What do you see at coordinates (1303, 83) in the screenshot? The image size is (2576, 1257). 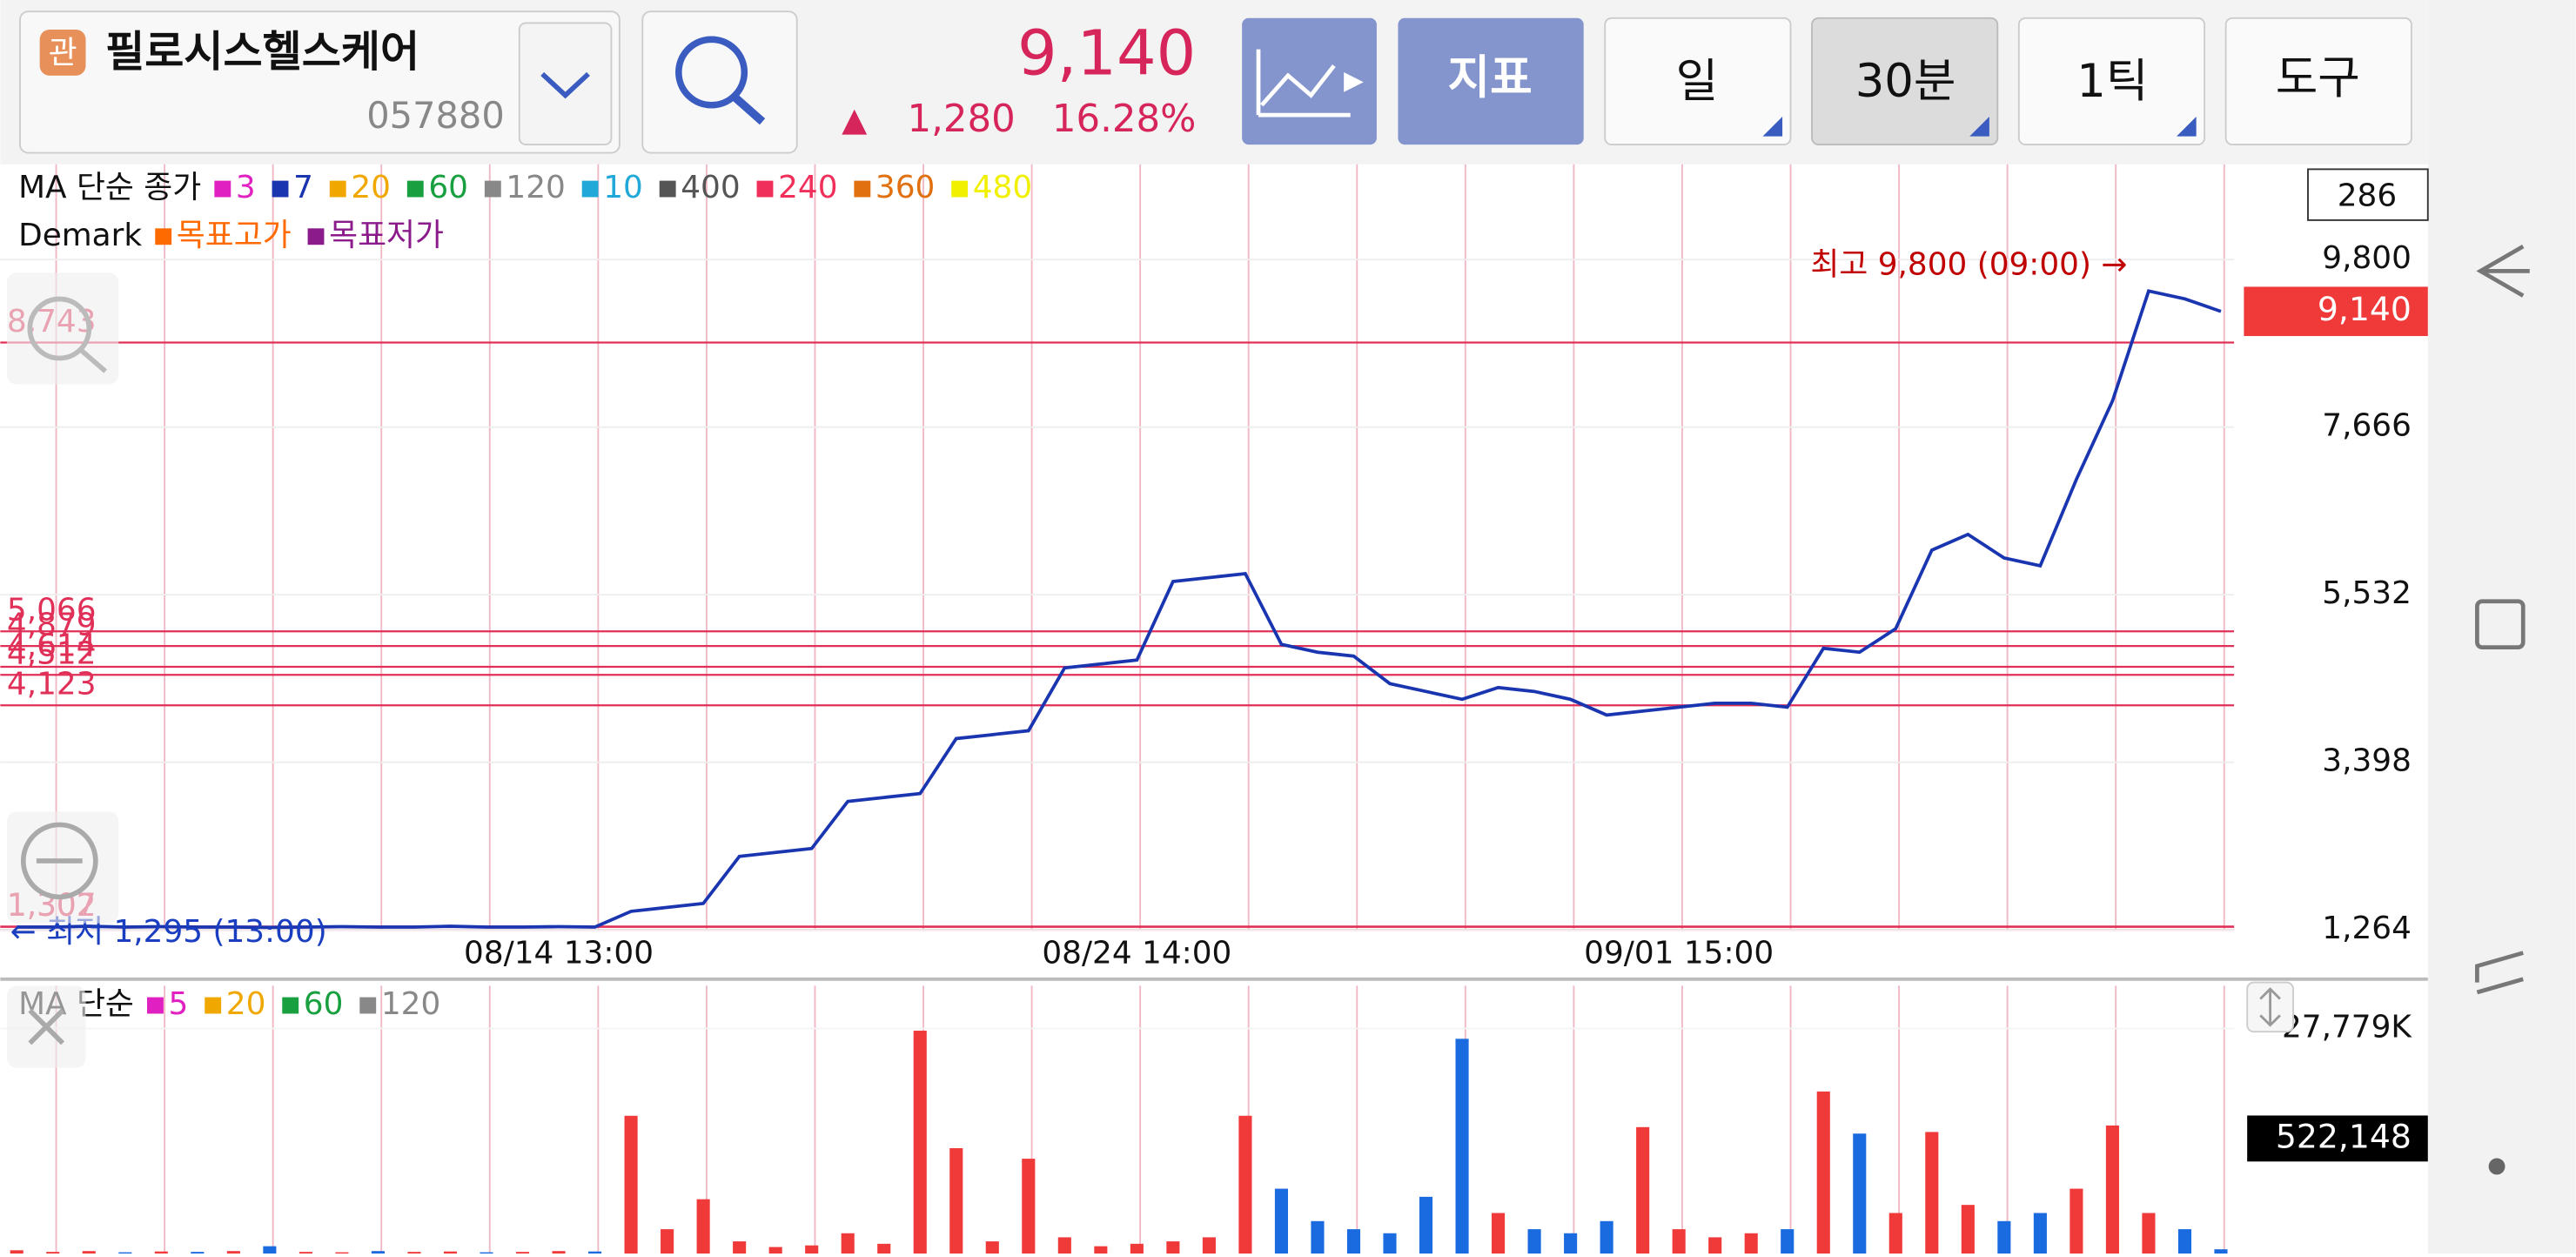 I see `chart-icon` at bounding box center [1303, 83].